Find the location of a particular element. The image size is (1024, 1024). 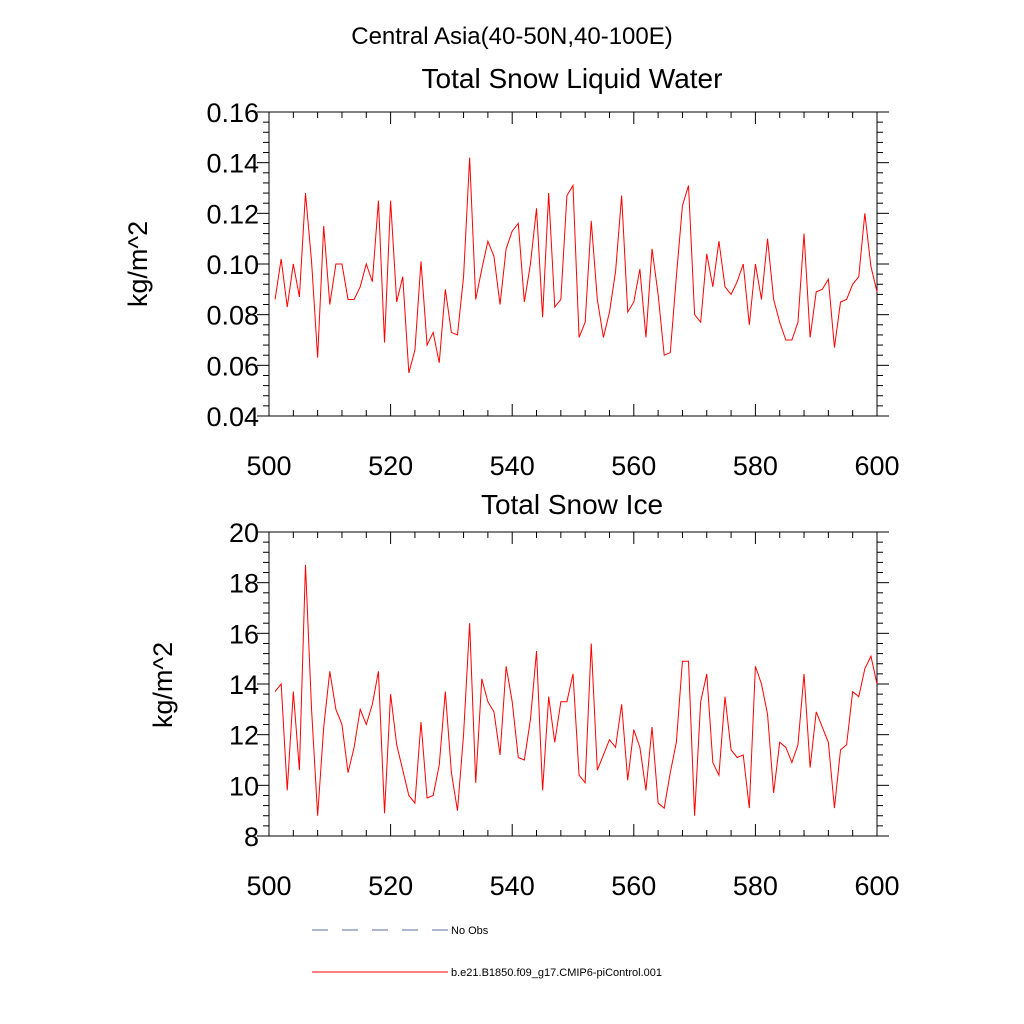

y-tick-label: 8 is located at coordinates (251, 837).